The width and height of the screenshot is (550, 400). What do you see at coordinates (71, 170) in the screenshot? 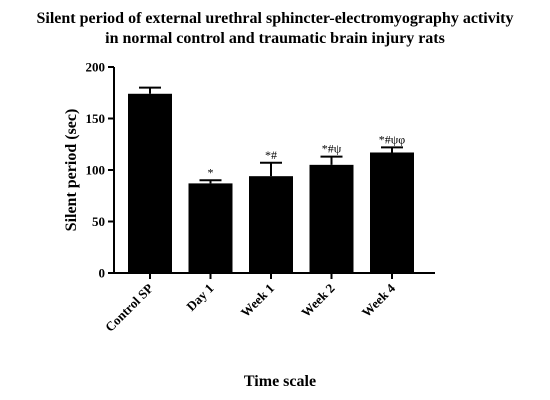
I see `y-axis-label: Silent period (sec)` at bounding box center [71, 170].